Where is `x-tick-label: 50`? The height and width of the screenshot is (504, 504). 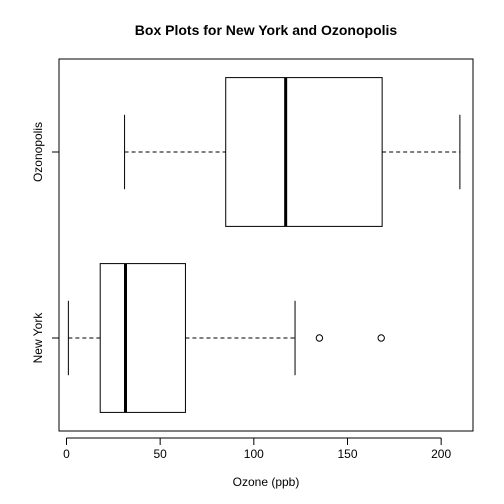 x-tick-label: 50 is located at coordinates (160, 454).